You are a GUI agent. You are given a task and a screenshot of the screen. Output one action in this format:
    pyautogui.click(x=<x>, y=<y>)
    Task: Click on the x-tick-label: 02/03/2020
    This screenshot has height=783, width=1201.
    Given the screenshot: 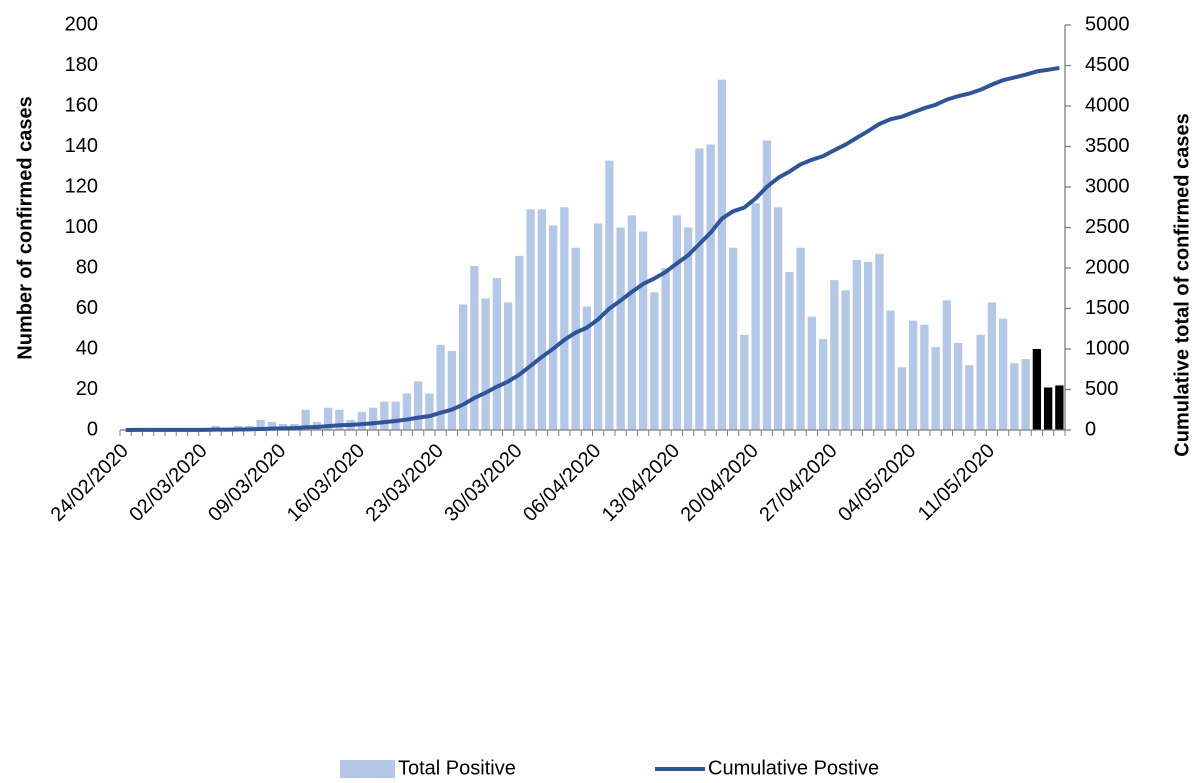 What is the action you would take?
    pyautogui.click(x=168, y=483)
    